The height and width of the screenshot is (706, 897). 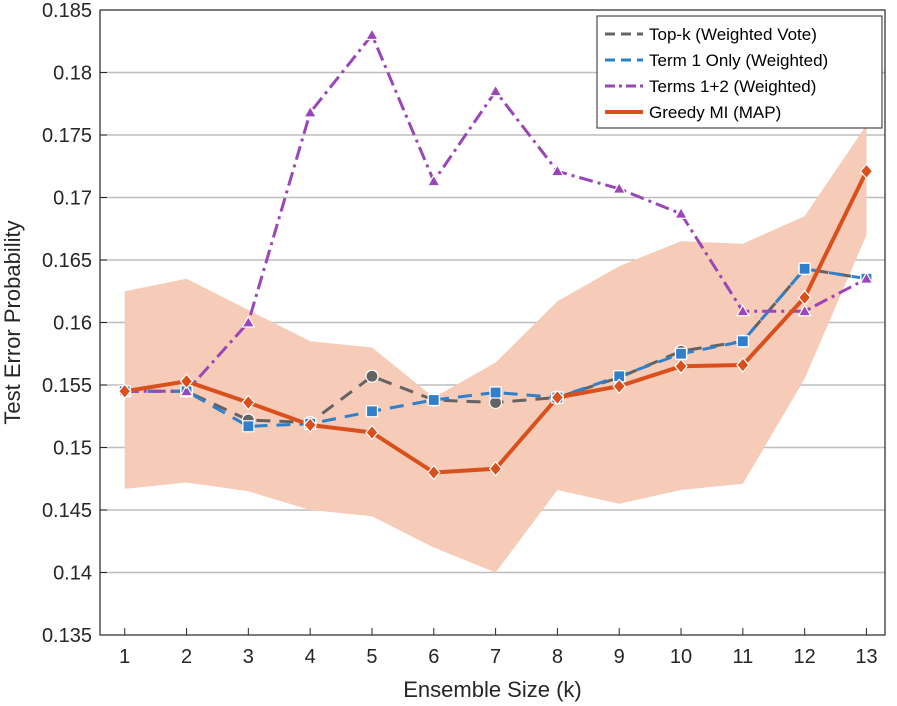 I want to click on y-tick-label-10: 0.185, so click(x=67, y=11).